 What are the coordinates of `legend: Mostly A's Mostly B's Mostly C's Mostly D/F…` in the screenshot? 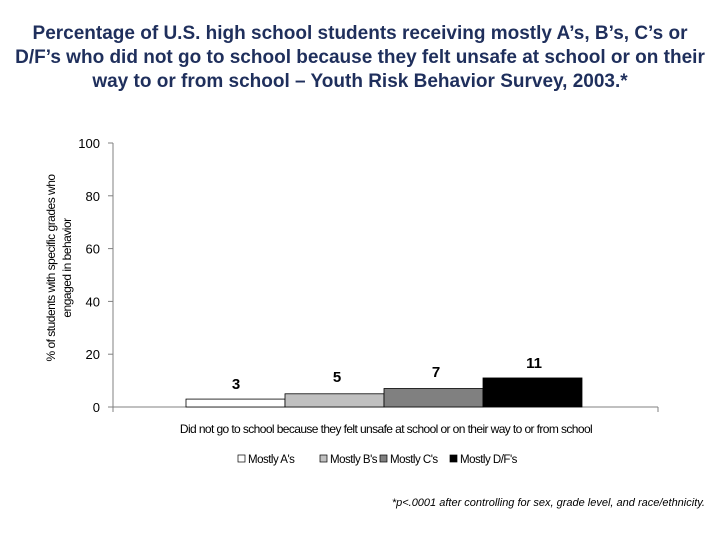 It's located at (377, 460).